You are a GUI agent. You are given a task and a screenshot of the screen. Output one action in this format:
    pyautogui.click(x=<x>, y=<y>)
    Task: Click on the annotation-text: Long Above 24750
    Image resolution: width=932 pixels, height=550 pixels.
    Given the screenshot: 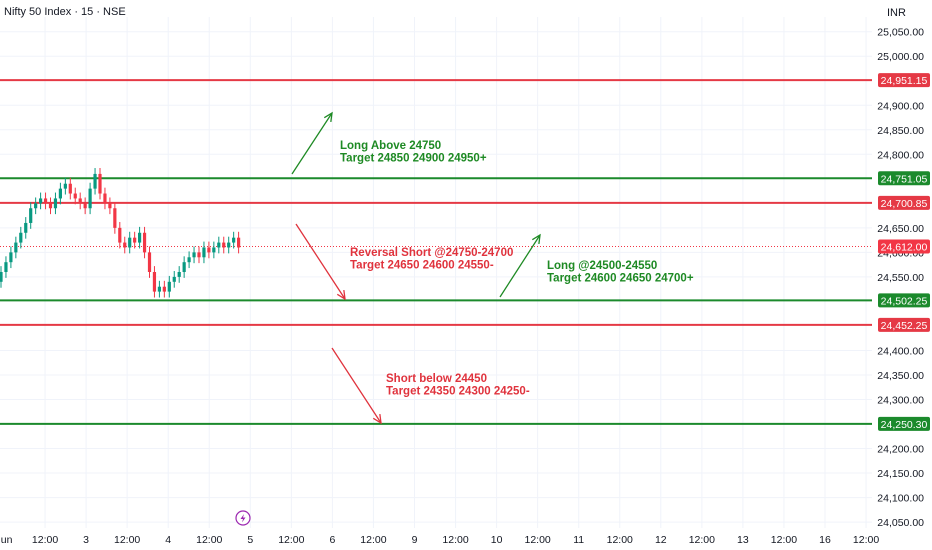 What is the action you would take?
    pyautogui.click(x=390, y=146)
    